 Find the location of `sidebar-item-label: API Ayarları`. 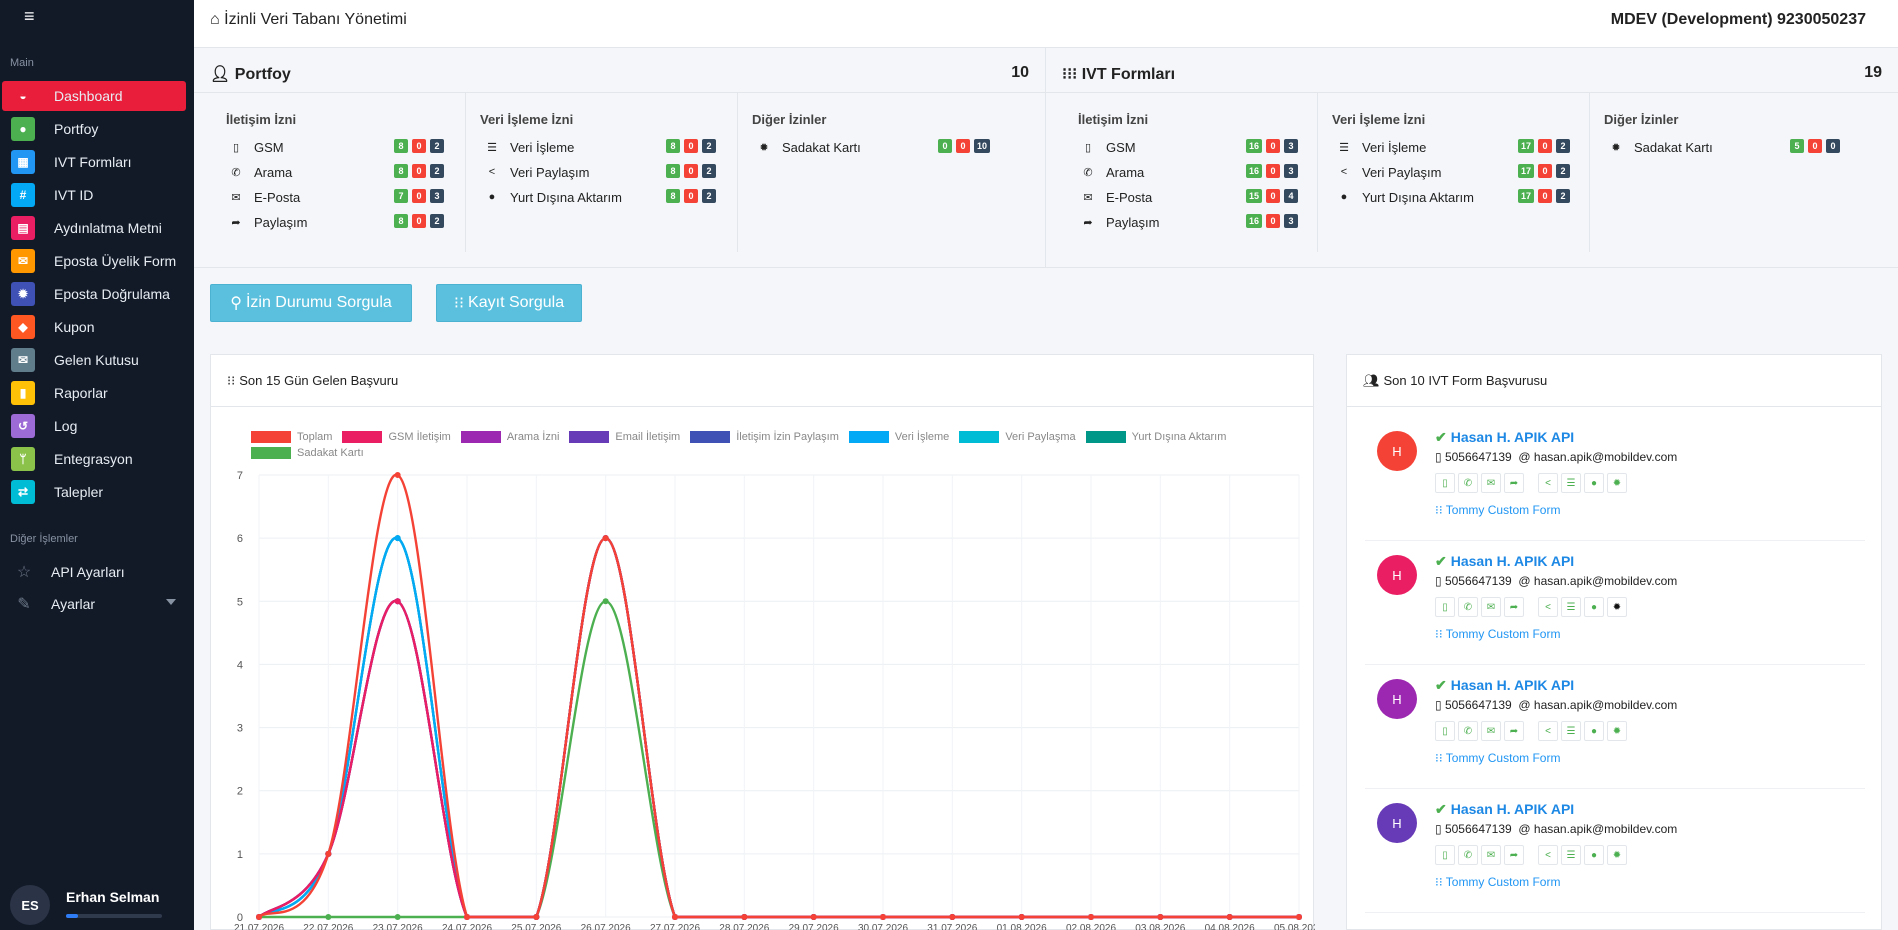

sidebar-item-label: API Ayarları is located at coordinates (88, 572).